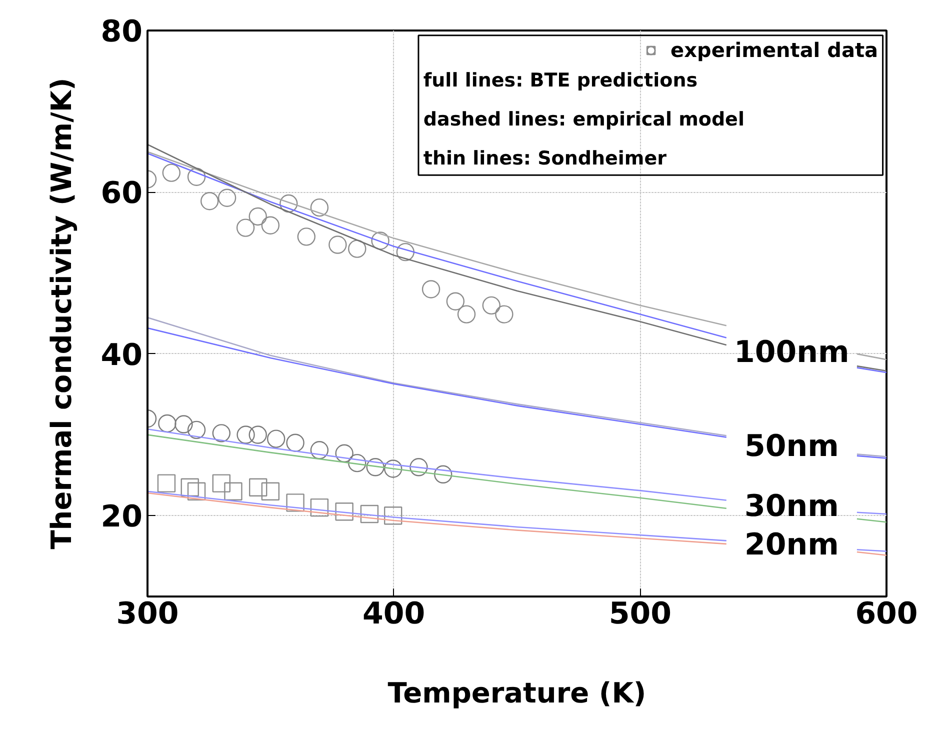 This screenshot has height=736, width=928. Describe the element at coordinates (61, 314) in the screenshot. I see `y-axis-title: Thermal conductivity (W/m/K)` at that location.